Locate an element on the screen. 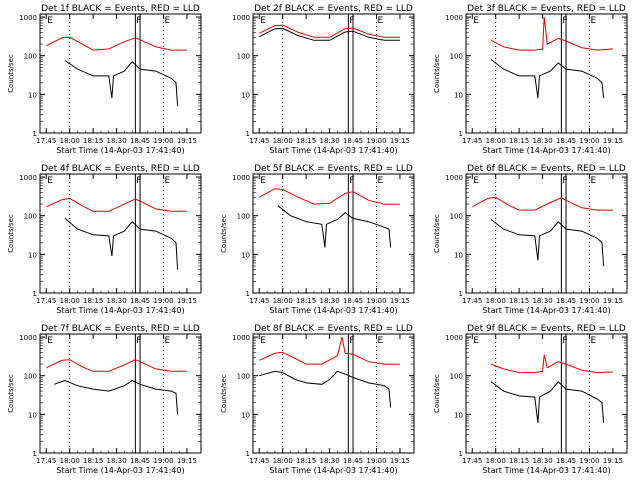 The image size is (640, 480). panel-title: Det 4f BLACK = Events, RED = LLD is located at coordinates (120, 169).